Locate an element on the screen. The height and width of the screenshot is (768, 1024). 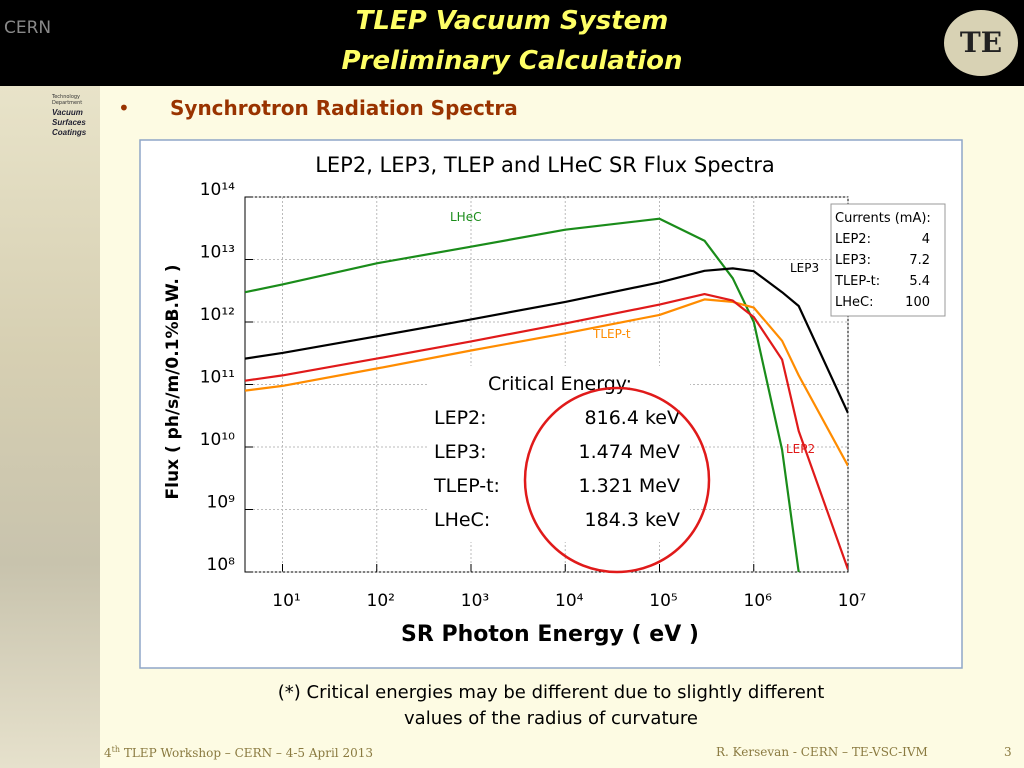
critical-value: 184.3 keV is located at coordinates (632, 520).